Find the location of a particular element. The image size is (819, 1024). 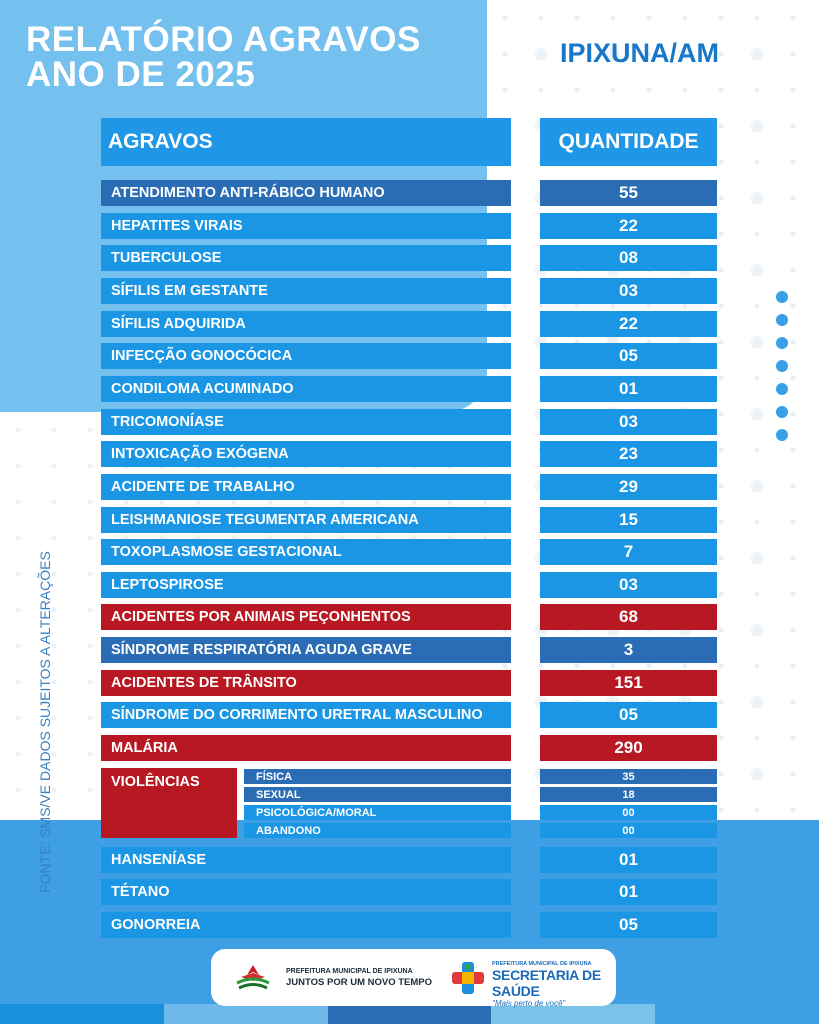

table-row: CONDILOMA ACUMINADO 01 is located at coordinates (409, 389).